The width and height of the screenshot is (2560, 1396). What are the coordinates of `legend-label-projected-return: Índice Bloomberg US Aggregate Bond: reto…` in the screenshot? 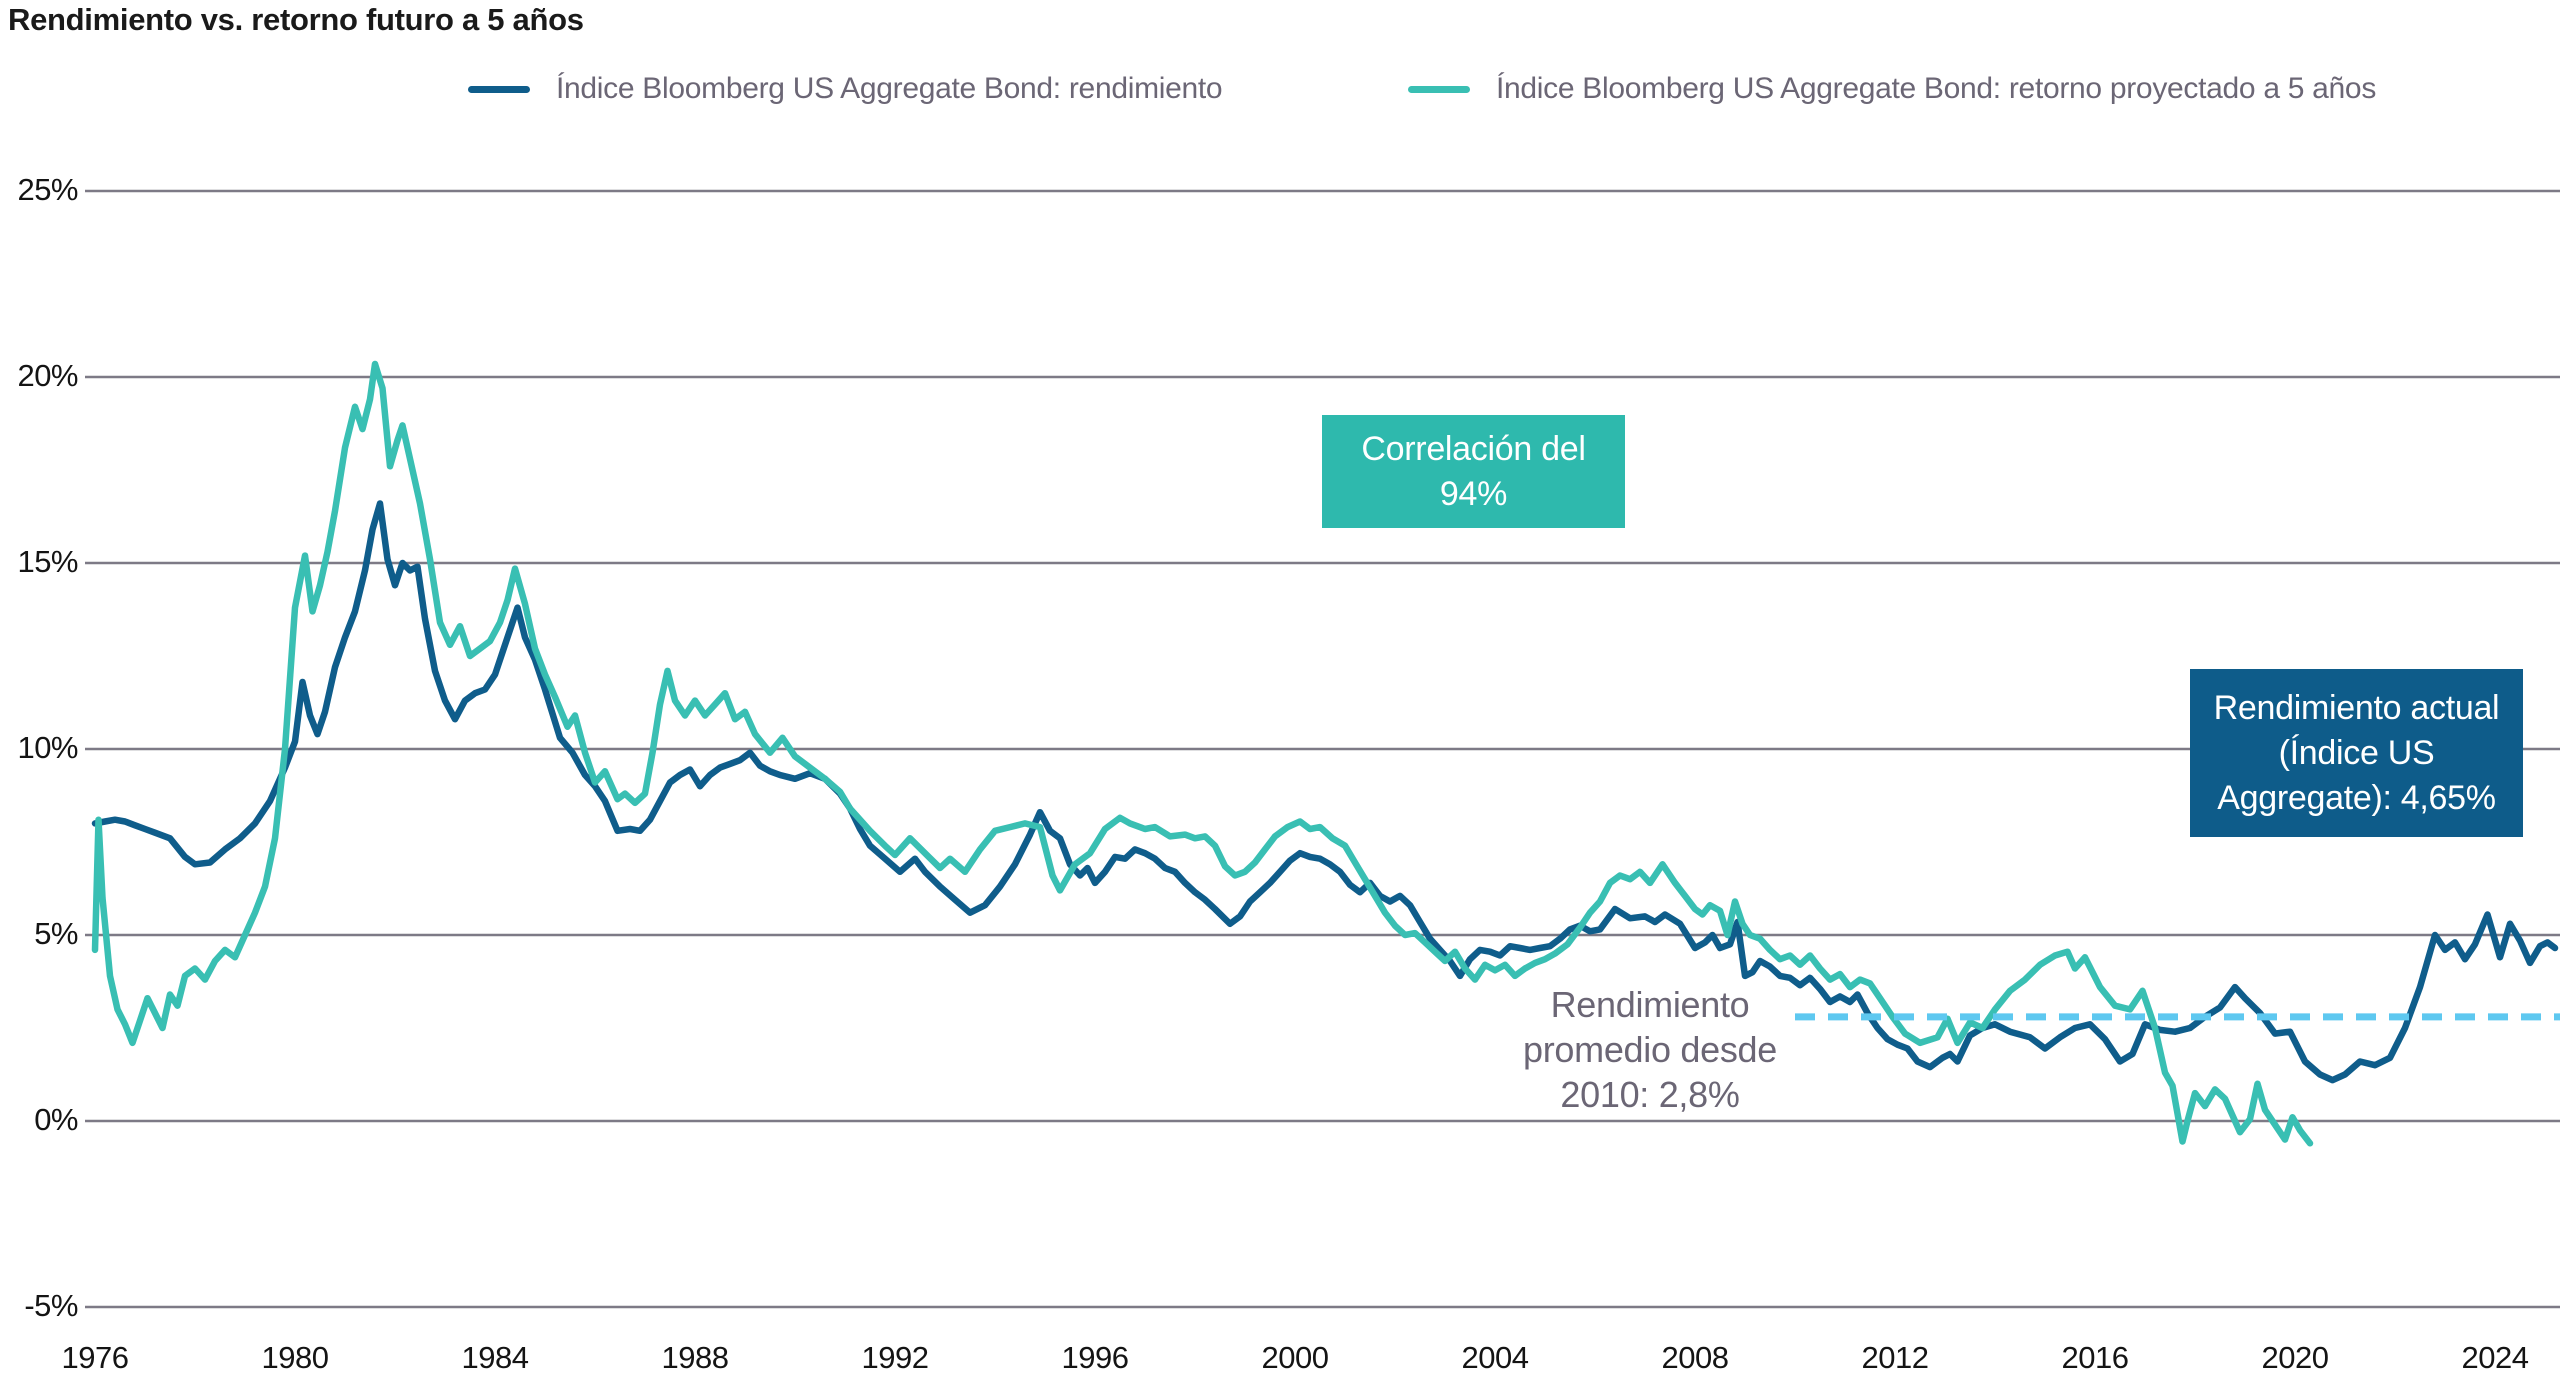 It's located at (1936, 88).